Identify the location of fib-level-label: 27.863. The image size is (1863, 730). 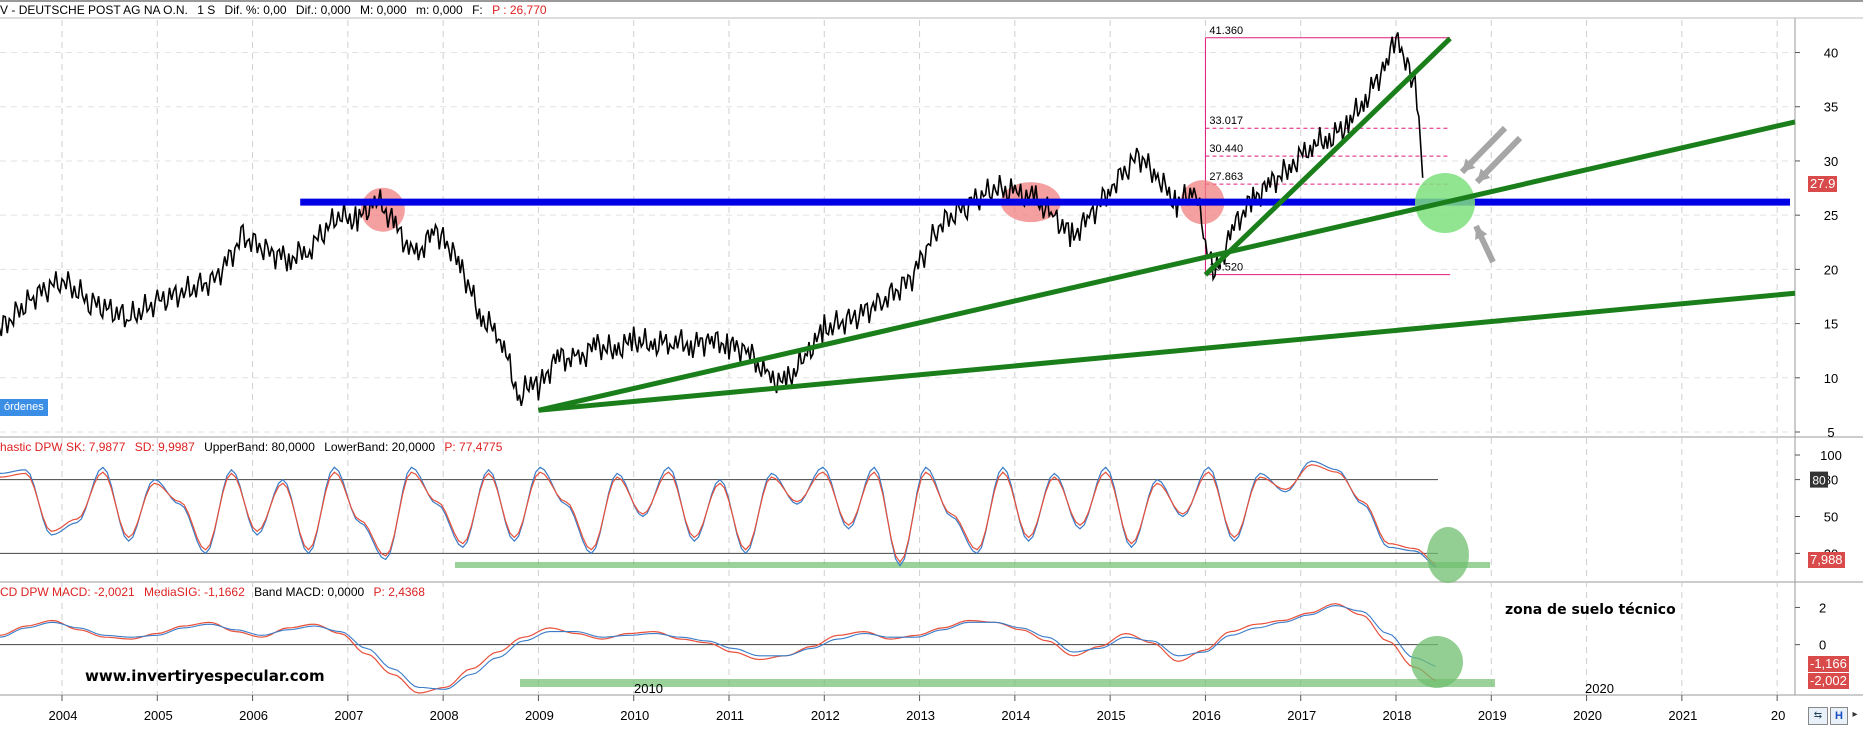
(1226, 177).